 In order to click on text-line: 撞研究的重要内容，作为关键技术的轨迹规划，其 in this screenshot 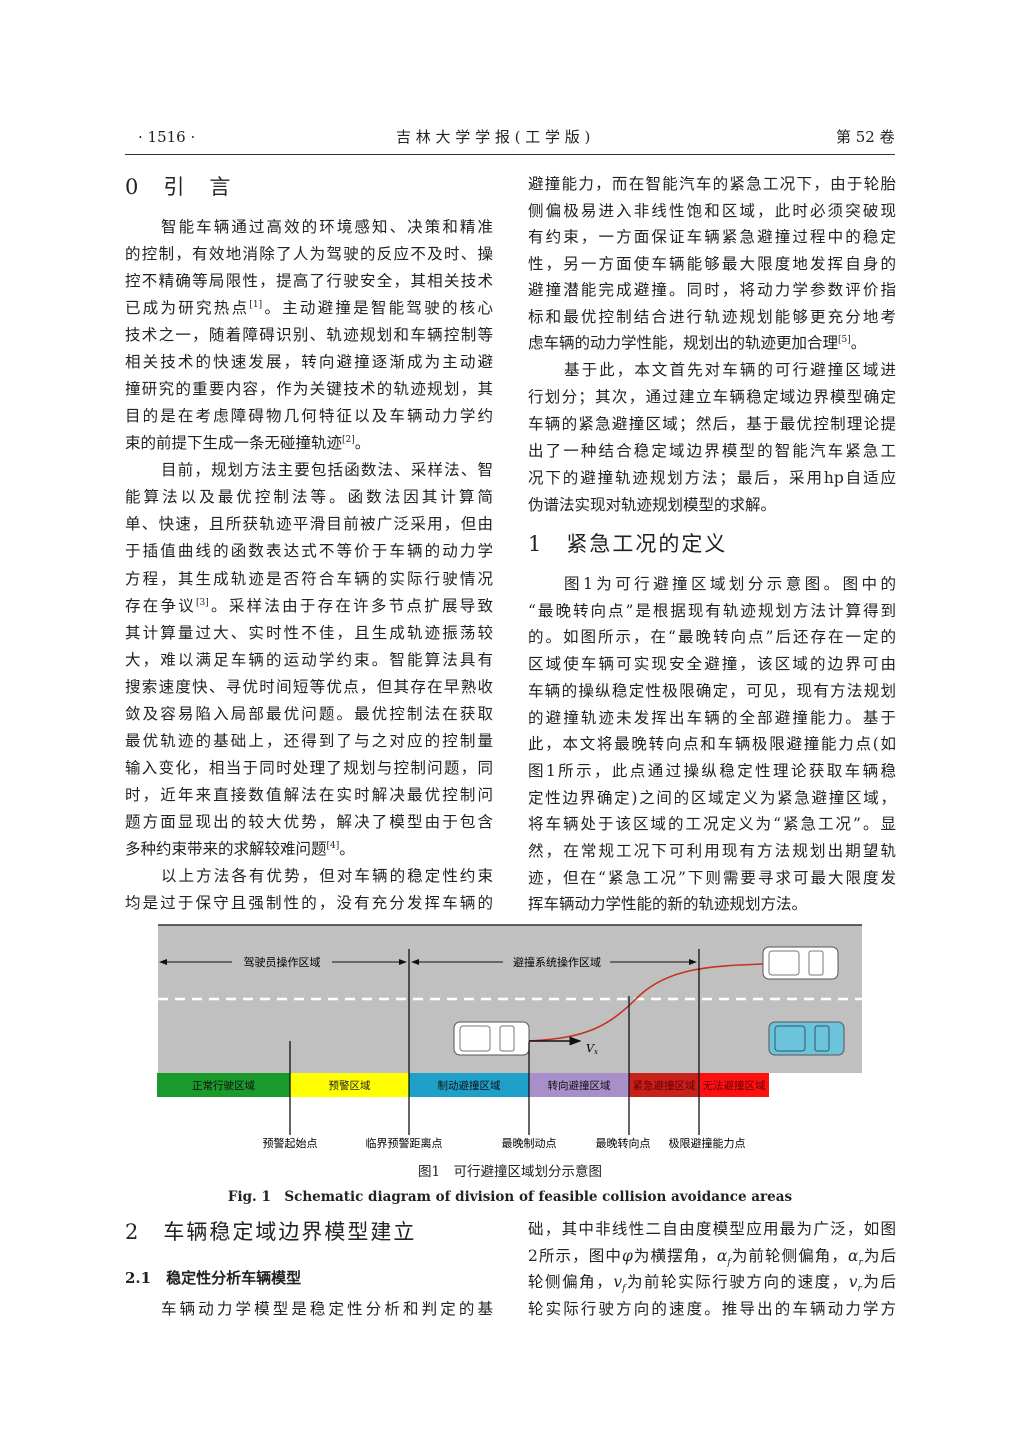, I will do `click(309, 389)`.